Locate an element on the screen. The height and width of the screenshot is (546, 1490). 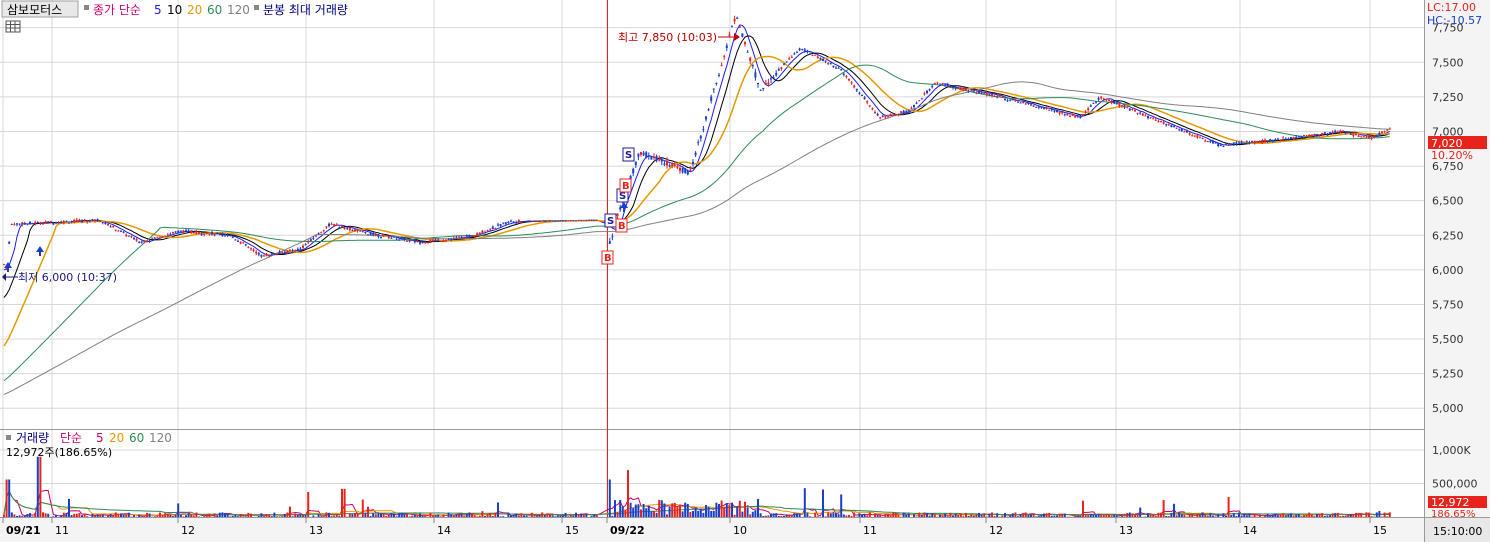
volume-legend-item: 20 is located at coordinates (116, 438).